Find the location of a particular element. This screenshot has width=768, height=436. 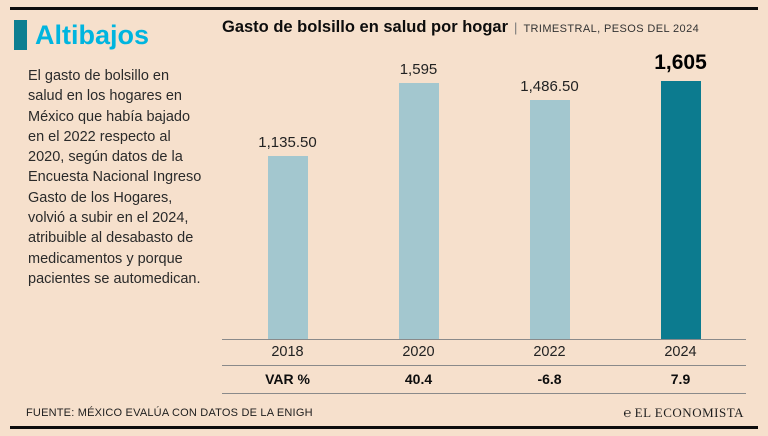

var-row-label: VAR % is located at coordinates (287, 379).